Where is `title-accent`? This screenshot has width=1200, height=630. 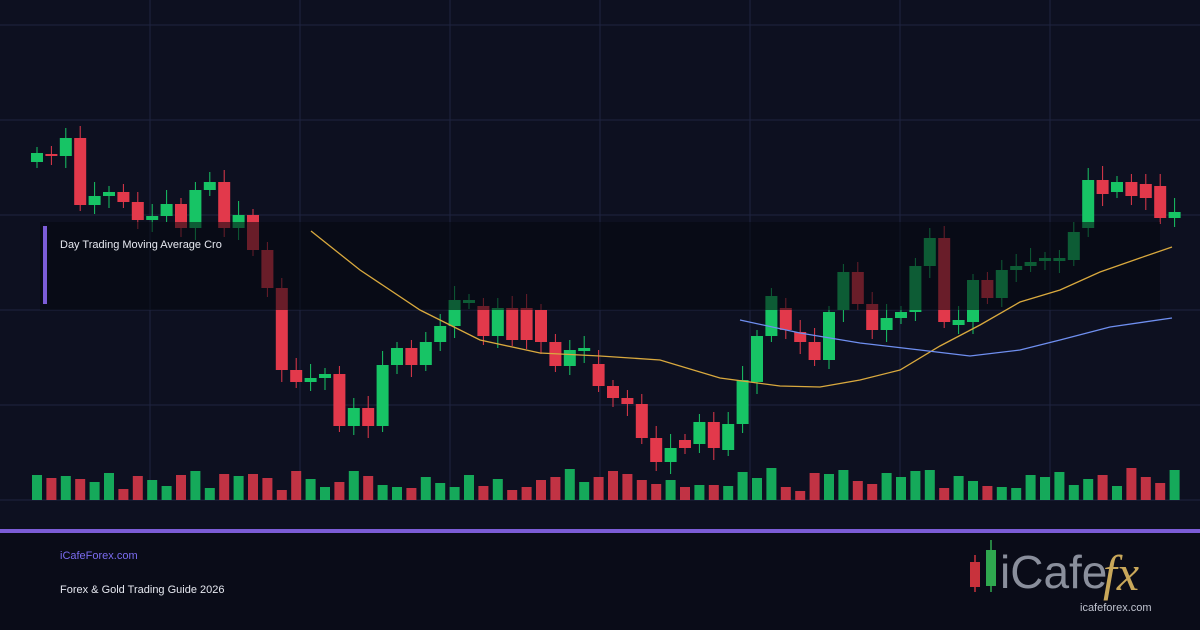 title-accent is located at coordinates (45, 265).